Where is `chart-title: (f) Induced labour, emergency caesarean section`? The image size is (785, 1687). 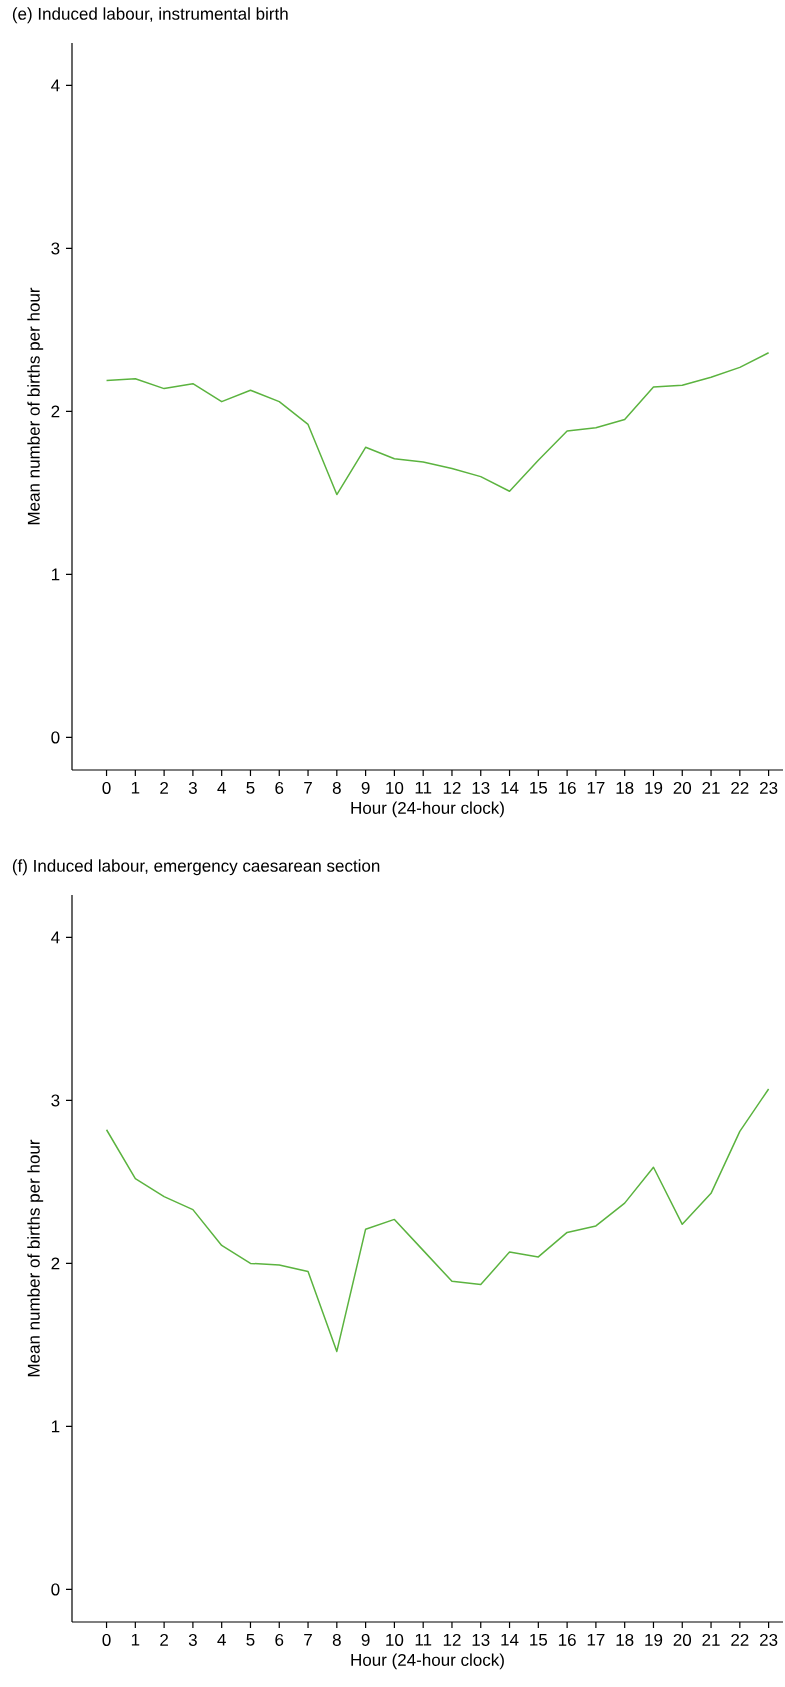
chart-title: (f) Induced labour, emergency caesarean section is located at coordinates (196, 867).